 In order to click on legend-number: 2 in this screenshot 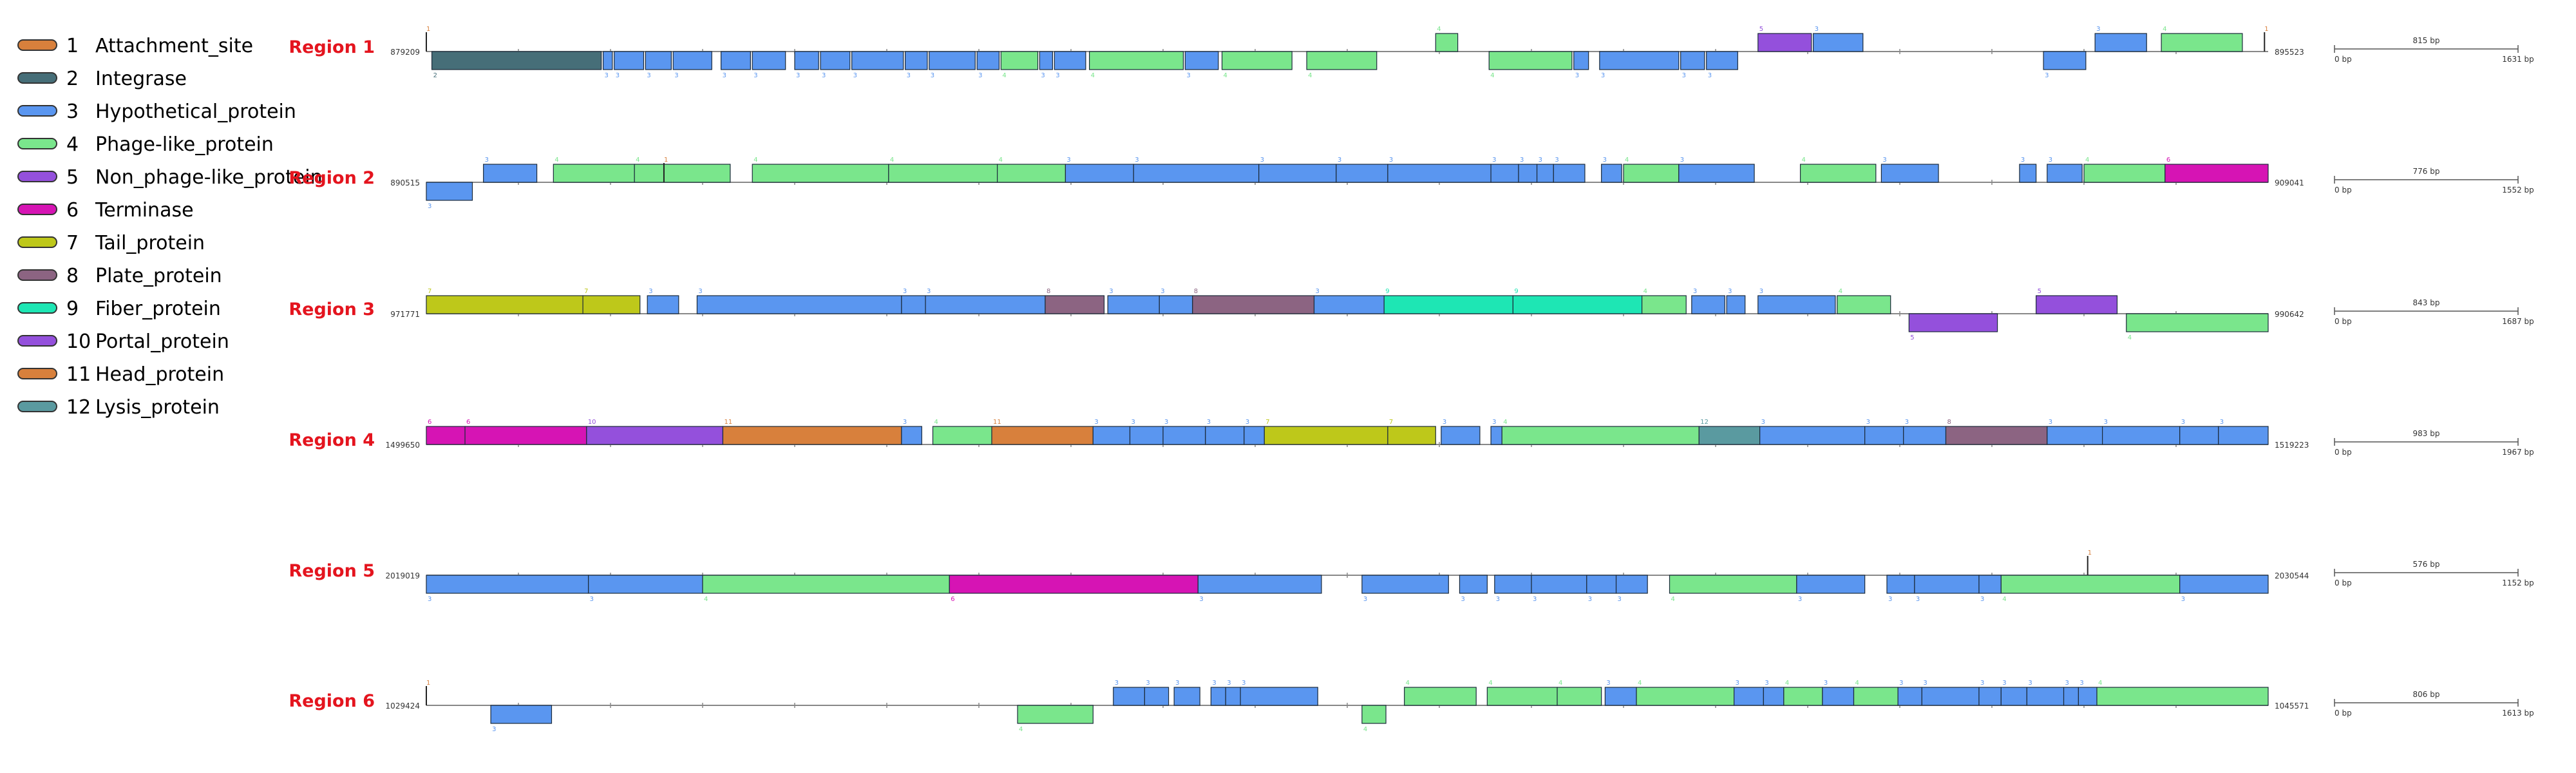, I will do `click(72, 79)`.